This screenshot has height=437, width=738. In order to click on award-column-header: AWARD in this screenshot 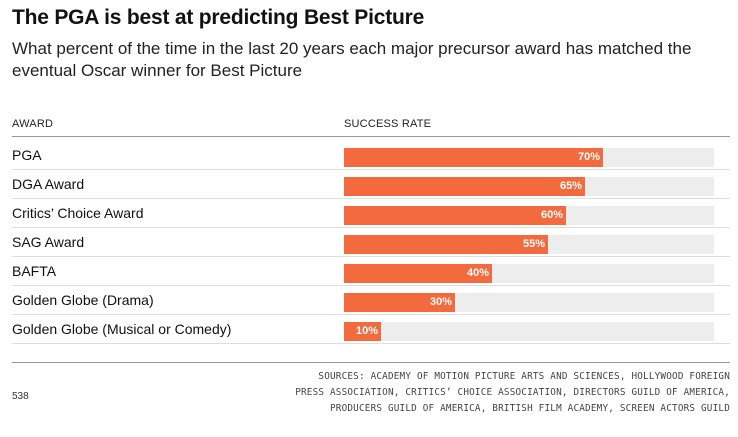, I will do `click(33, 124)`.